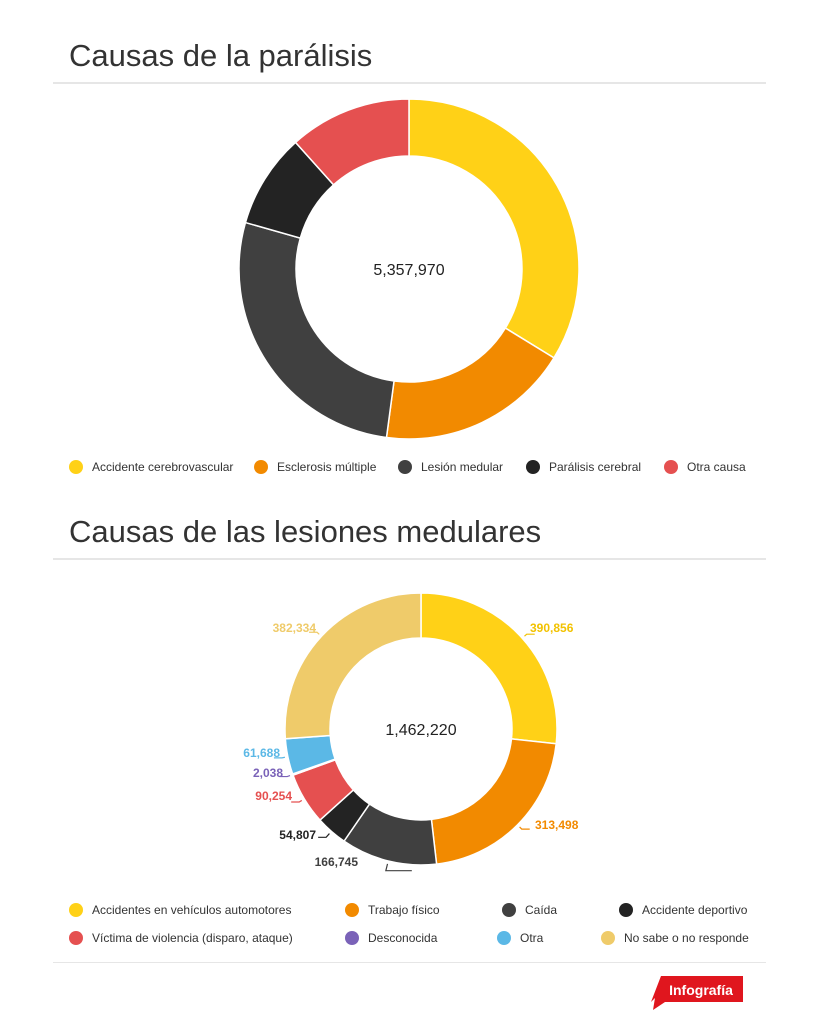 The image size is (819, 1024). I want to click on data-label-caida: 166,745, so click(337, 862).